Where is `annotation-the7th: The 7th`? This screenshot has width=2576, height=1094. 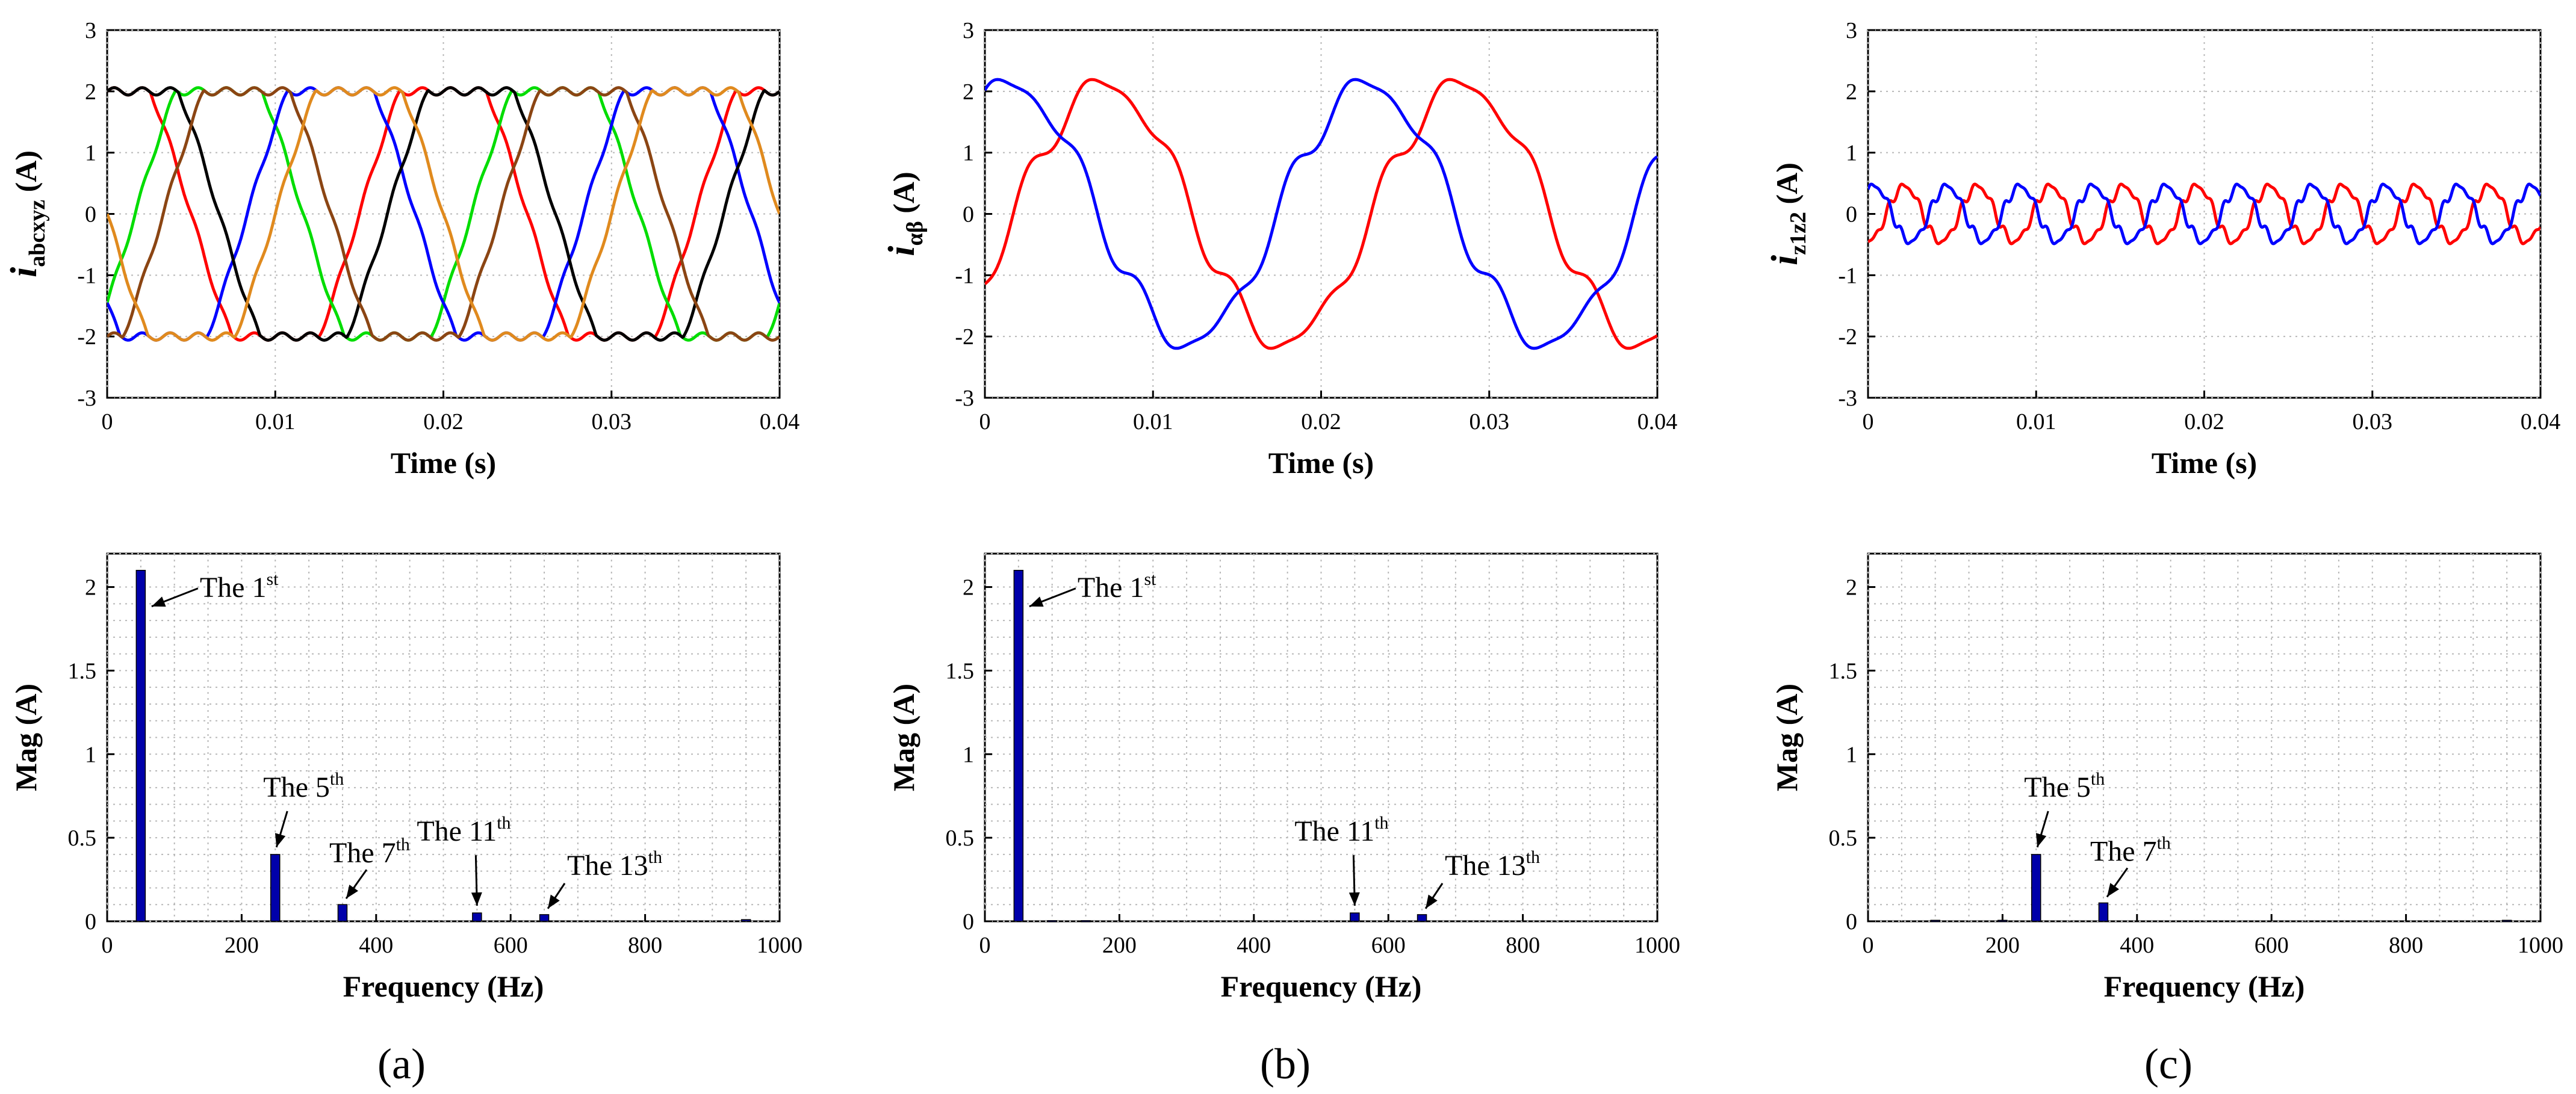 annotation-the7th: The 7th is located at coordinates (369, 867).